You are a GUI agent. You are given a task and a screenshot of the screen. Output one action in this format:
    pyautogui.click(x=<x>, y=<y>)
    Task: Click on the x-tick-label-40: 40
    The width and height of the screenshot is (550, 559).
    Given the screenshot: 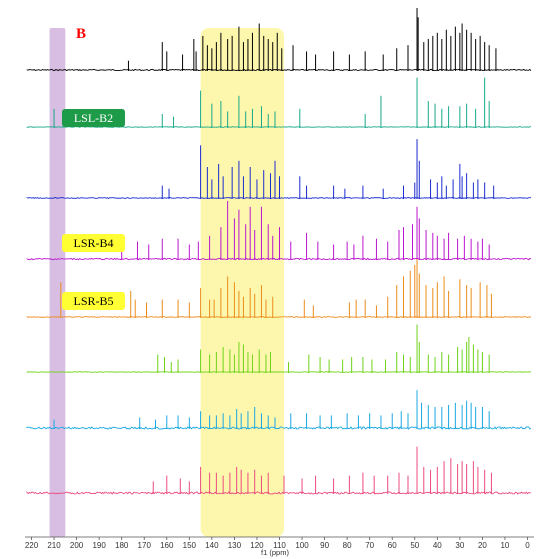 What is the action you would take?
    pyautogui.click(x=437, y=545)
    